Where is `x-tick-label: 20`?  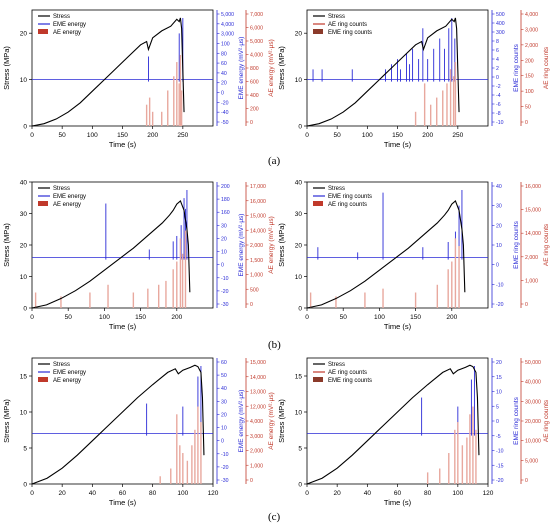 x-tick-label: 20 is located at coordinates (338, 493).